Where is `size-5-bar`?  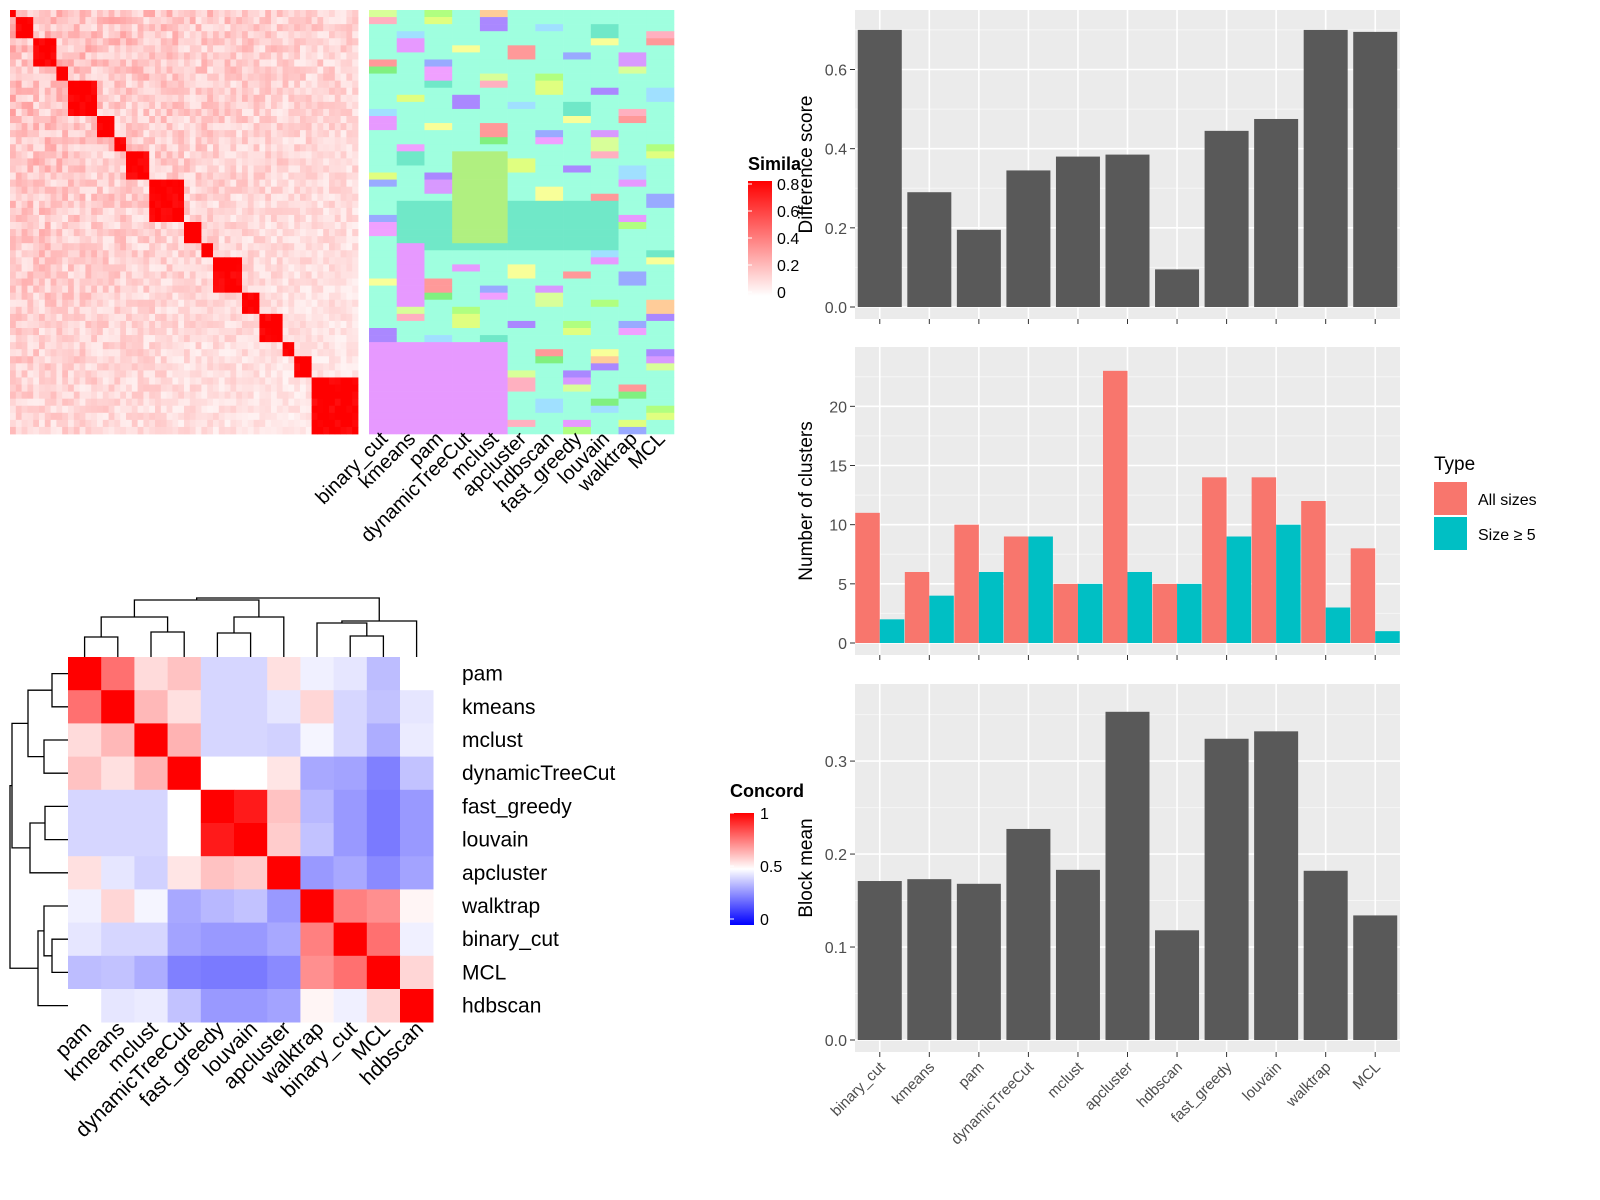
size-5-bar is located at coordinates (1189, 613).